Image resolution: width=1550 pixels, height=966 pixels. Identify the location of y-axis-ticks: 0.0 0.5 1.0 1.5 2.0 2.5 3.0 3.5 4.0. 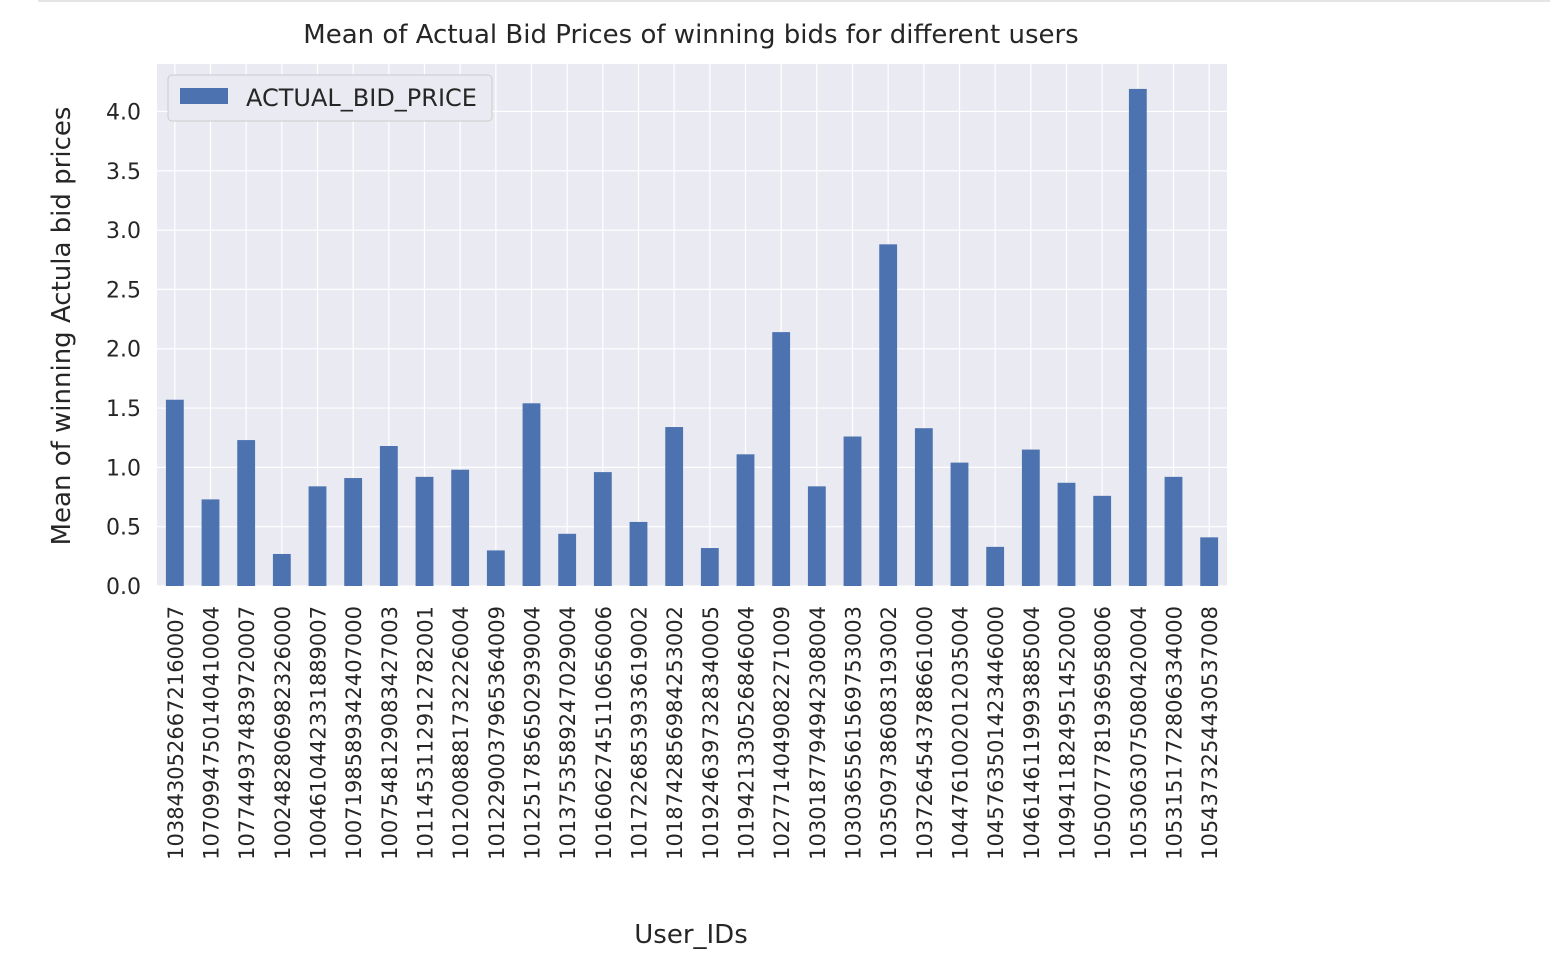
(123, 350).